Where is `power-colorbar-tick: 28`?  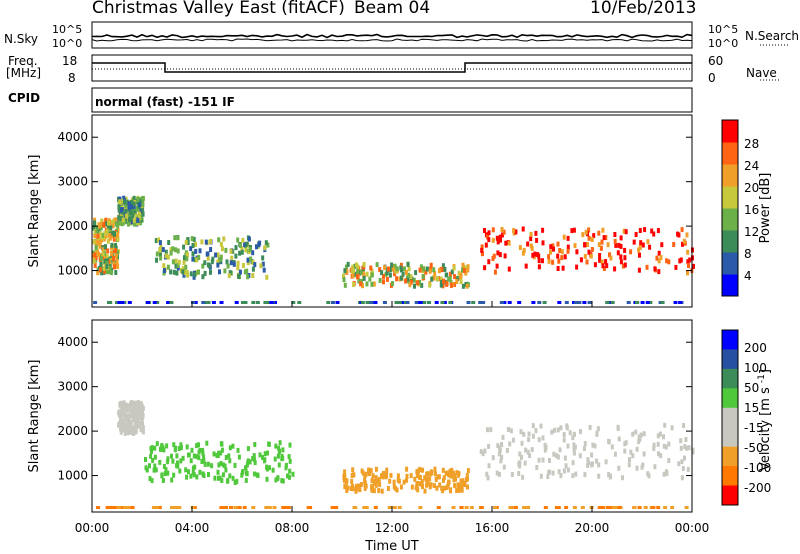
power-colorbar-tick: 28 is located at coordinates (751, 144).